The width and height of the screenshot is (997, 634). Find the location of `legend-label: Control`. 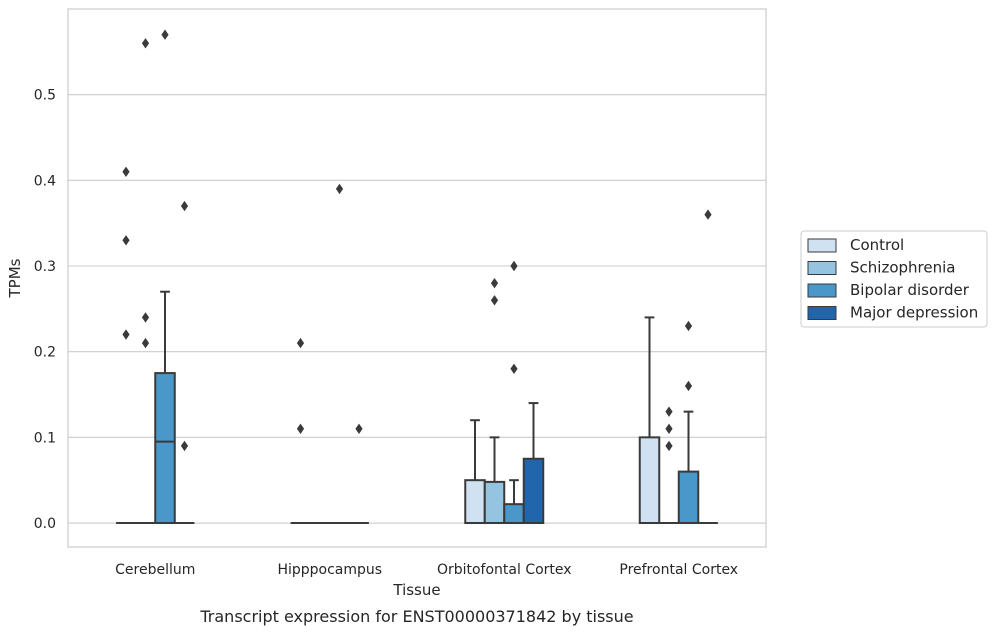

legend-label: Control is located at coordinates (877, 245).